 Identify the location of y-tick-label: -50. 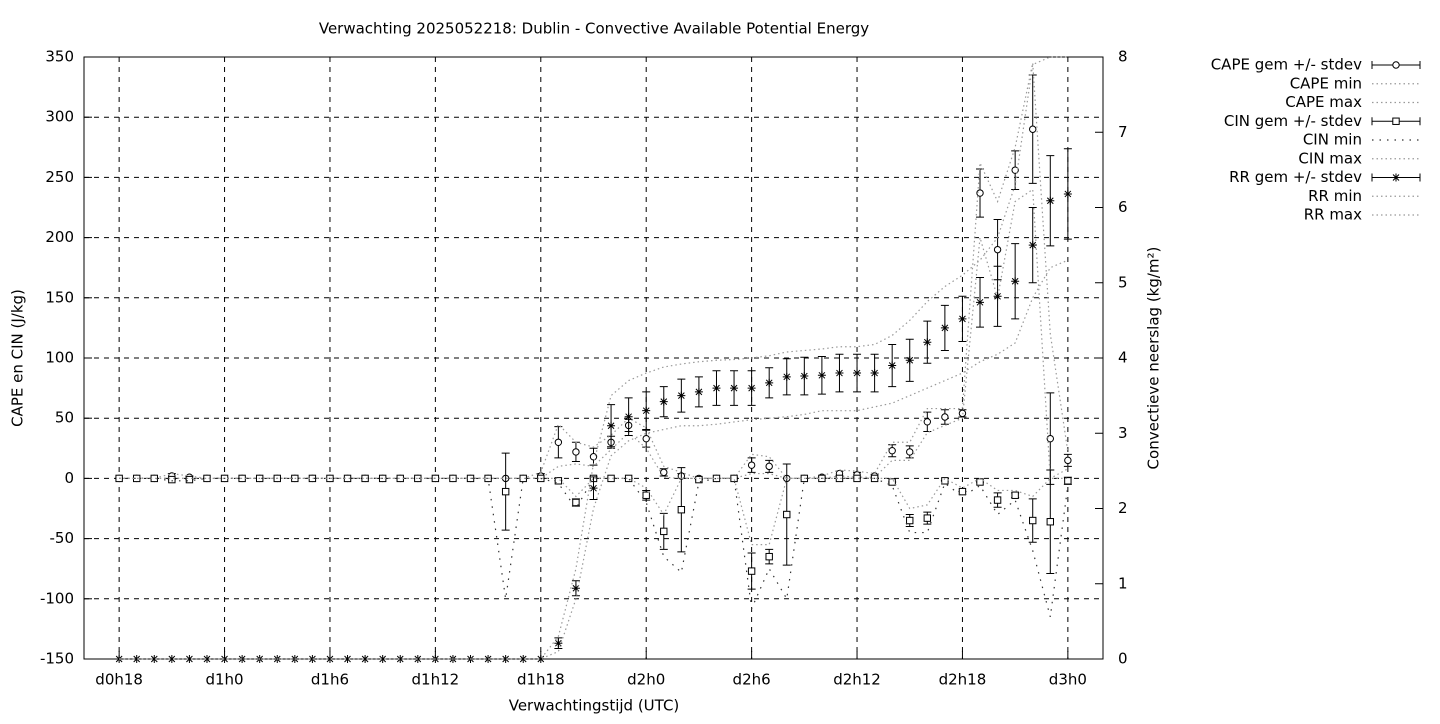
(62, 538).